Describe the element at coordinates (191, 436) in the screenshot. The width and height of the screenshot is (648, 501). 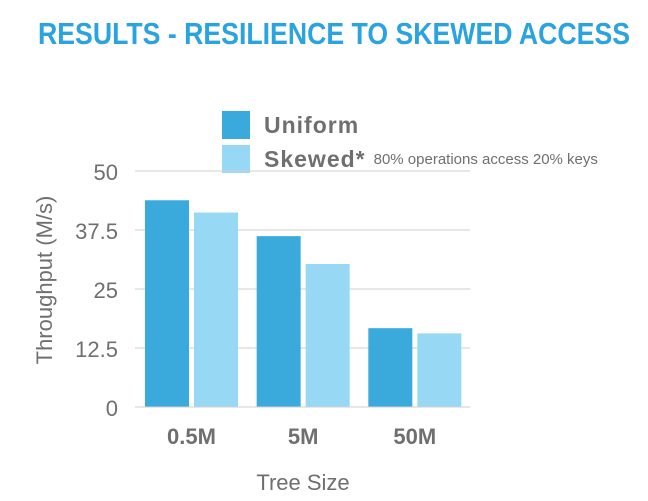
I see `x-tick-label: 0.5M` at that location.